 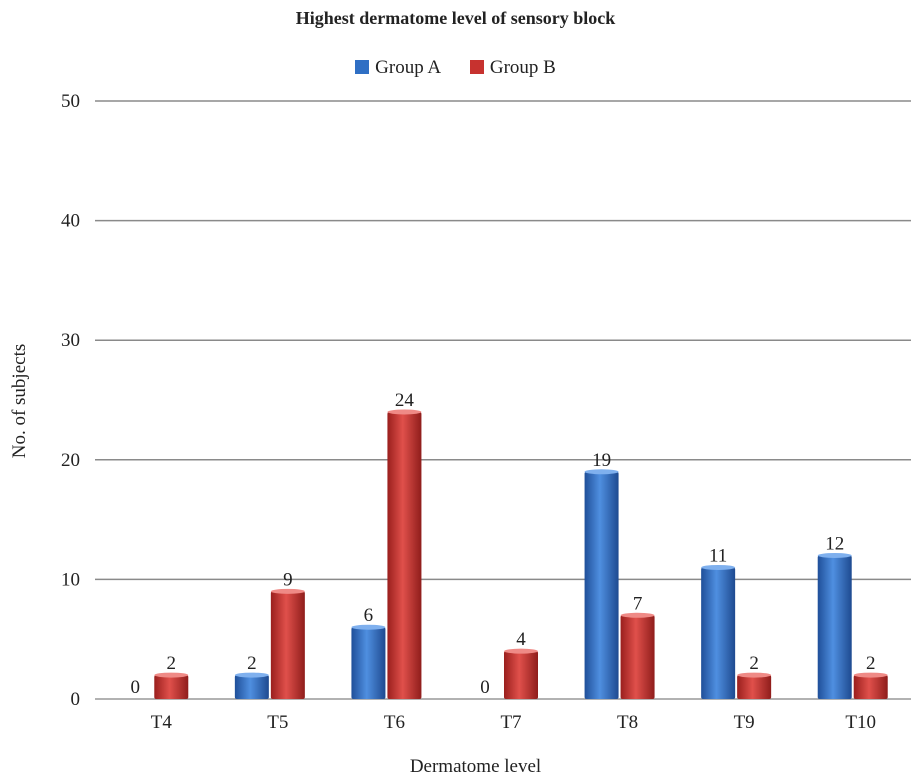 I want to click on legend: Group A Group B, so click(x=455, y=67).